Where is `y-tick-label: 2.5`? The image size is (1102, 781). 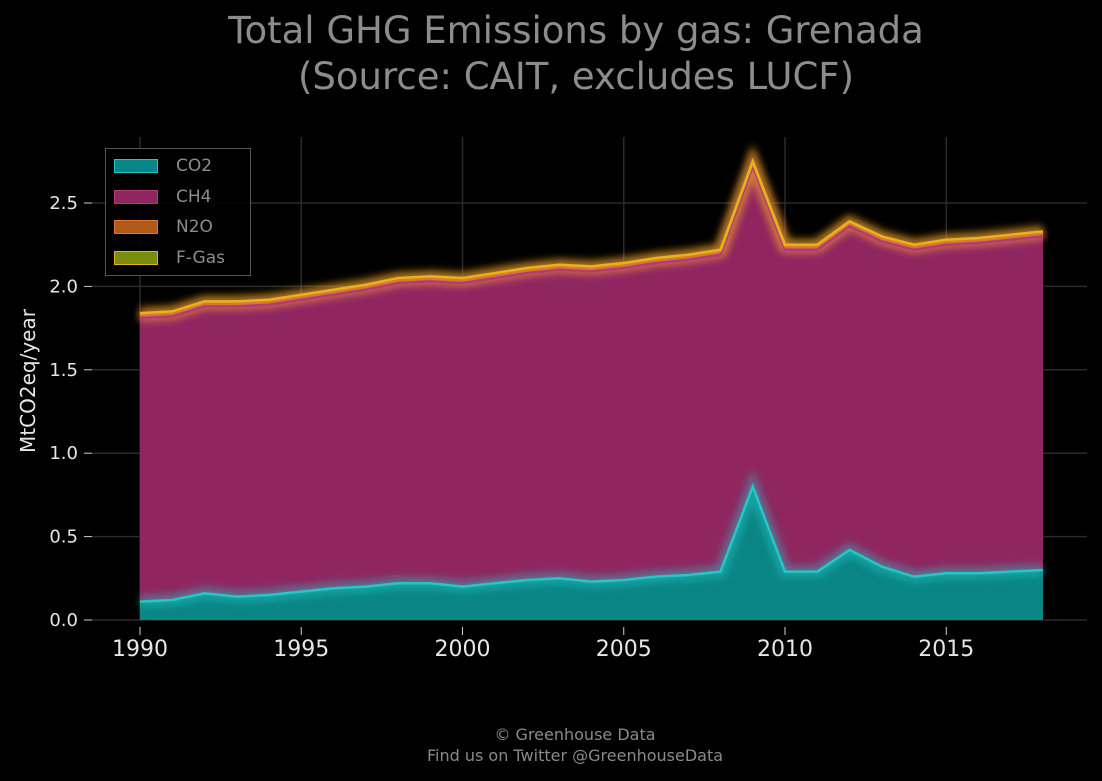 y-tick-label: 2.5 is located at coordinates (63, 203).